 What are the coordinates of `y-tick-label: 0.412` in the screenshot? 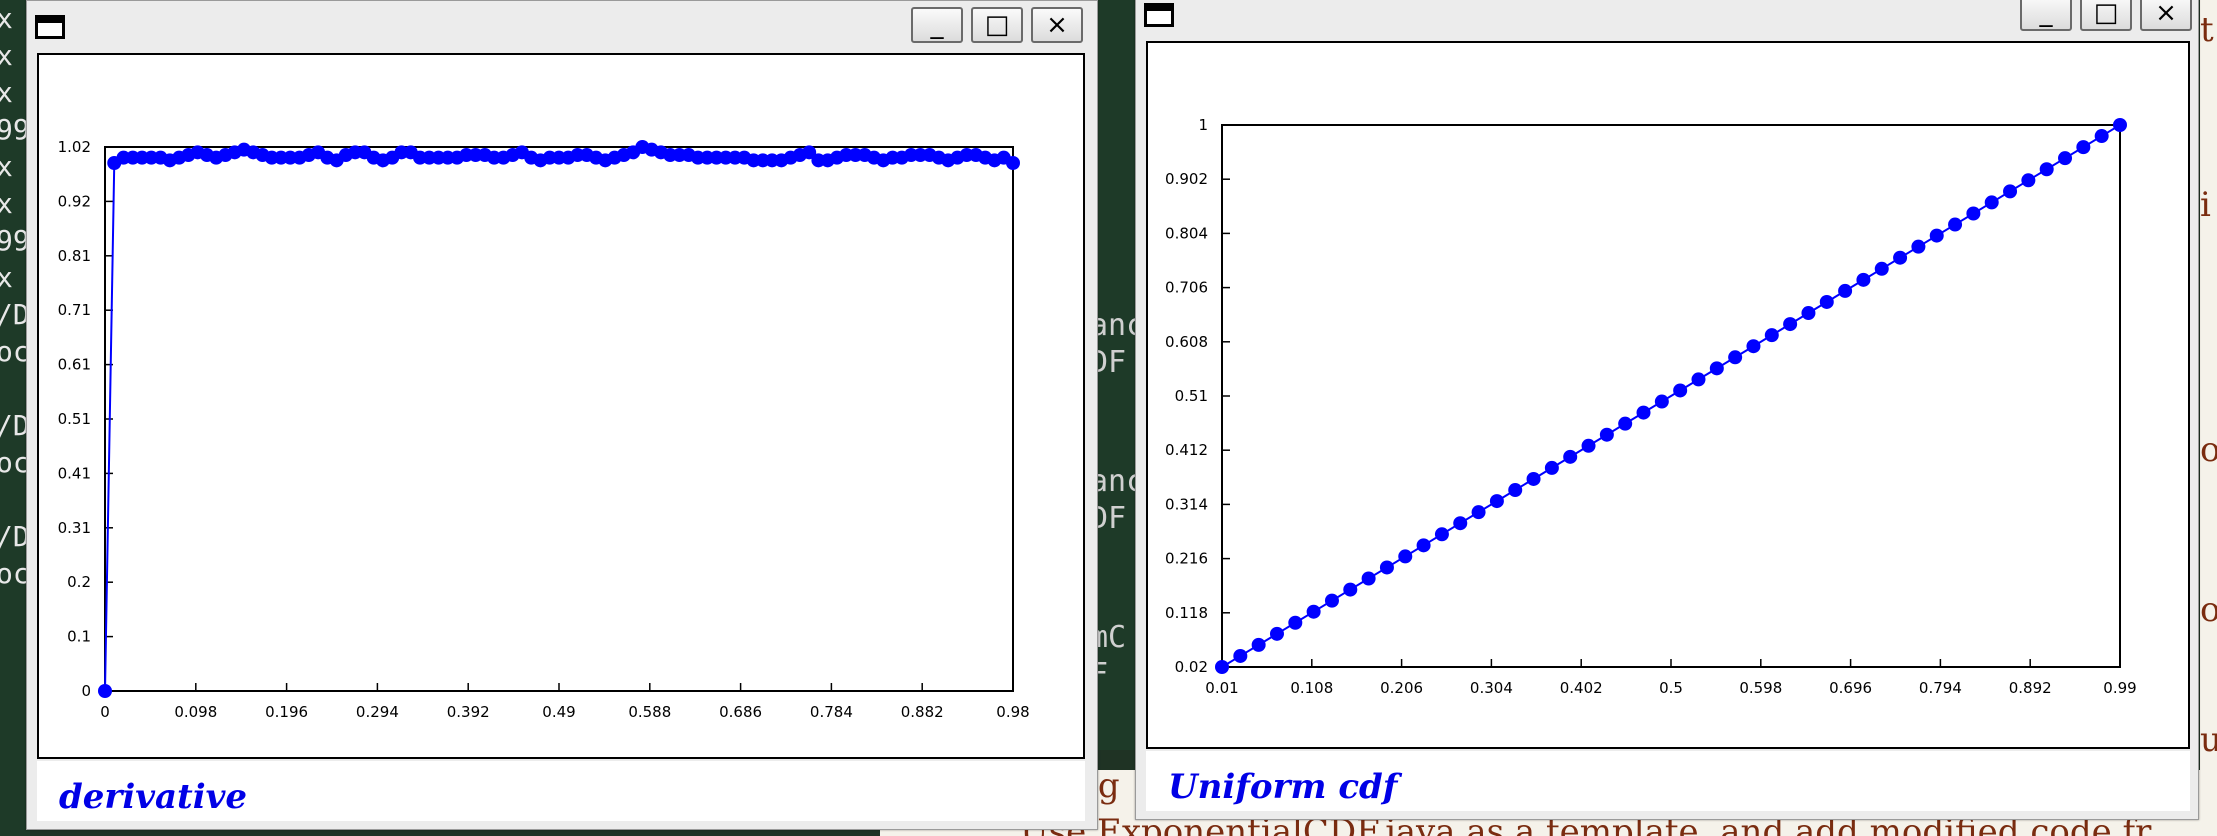 It's located at (1186, 450).